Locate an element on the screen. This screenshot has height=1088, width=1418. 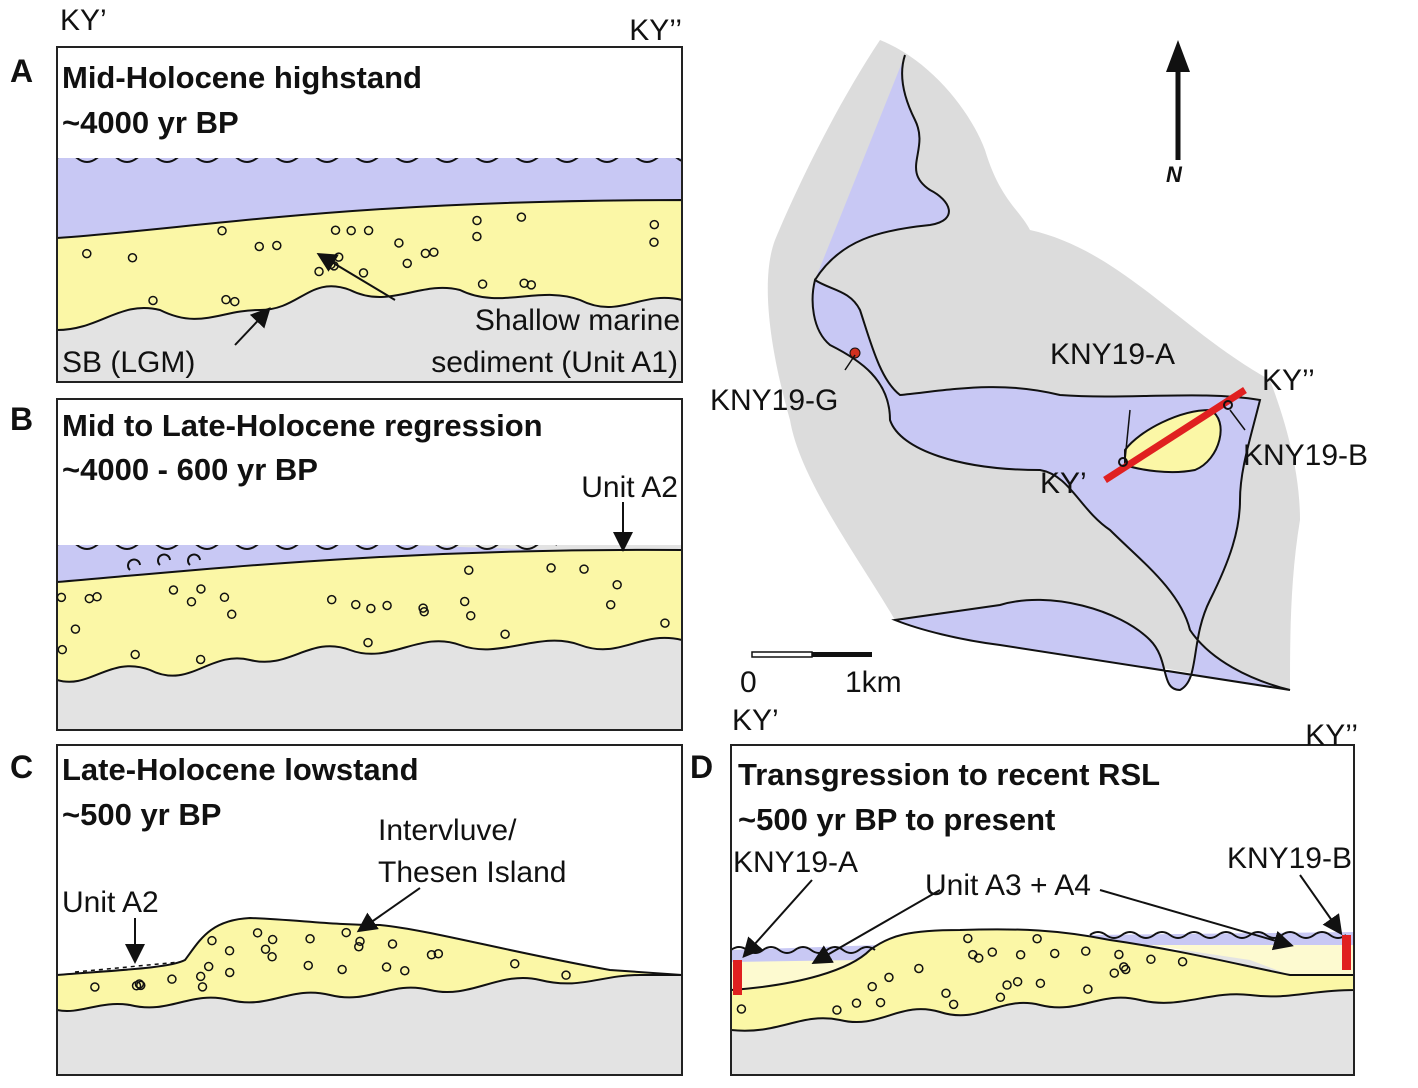
site-label: KNY19-G is located at coordinates (774, 400).